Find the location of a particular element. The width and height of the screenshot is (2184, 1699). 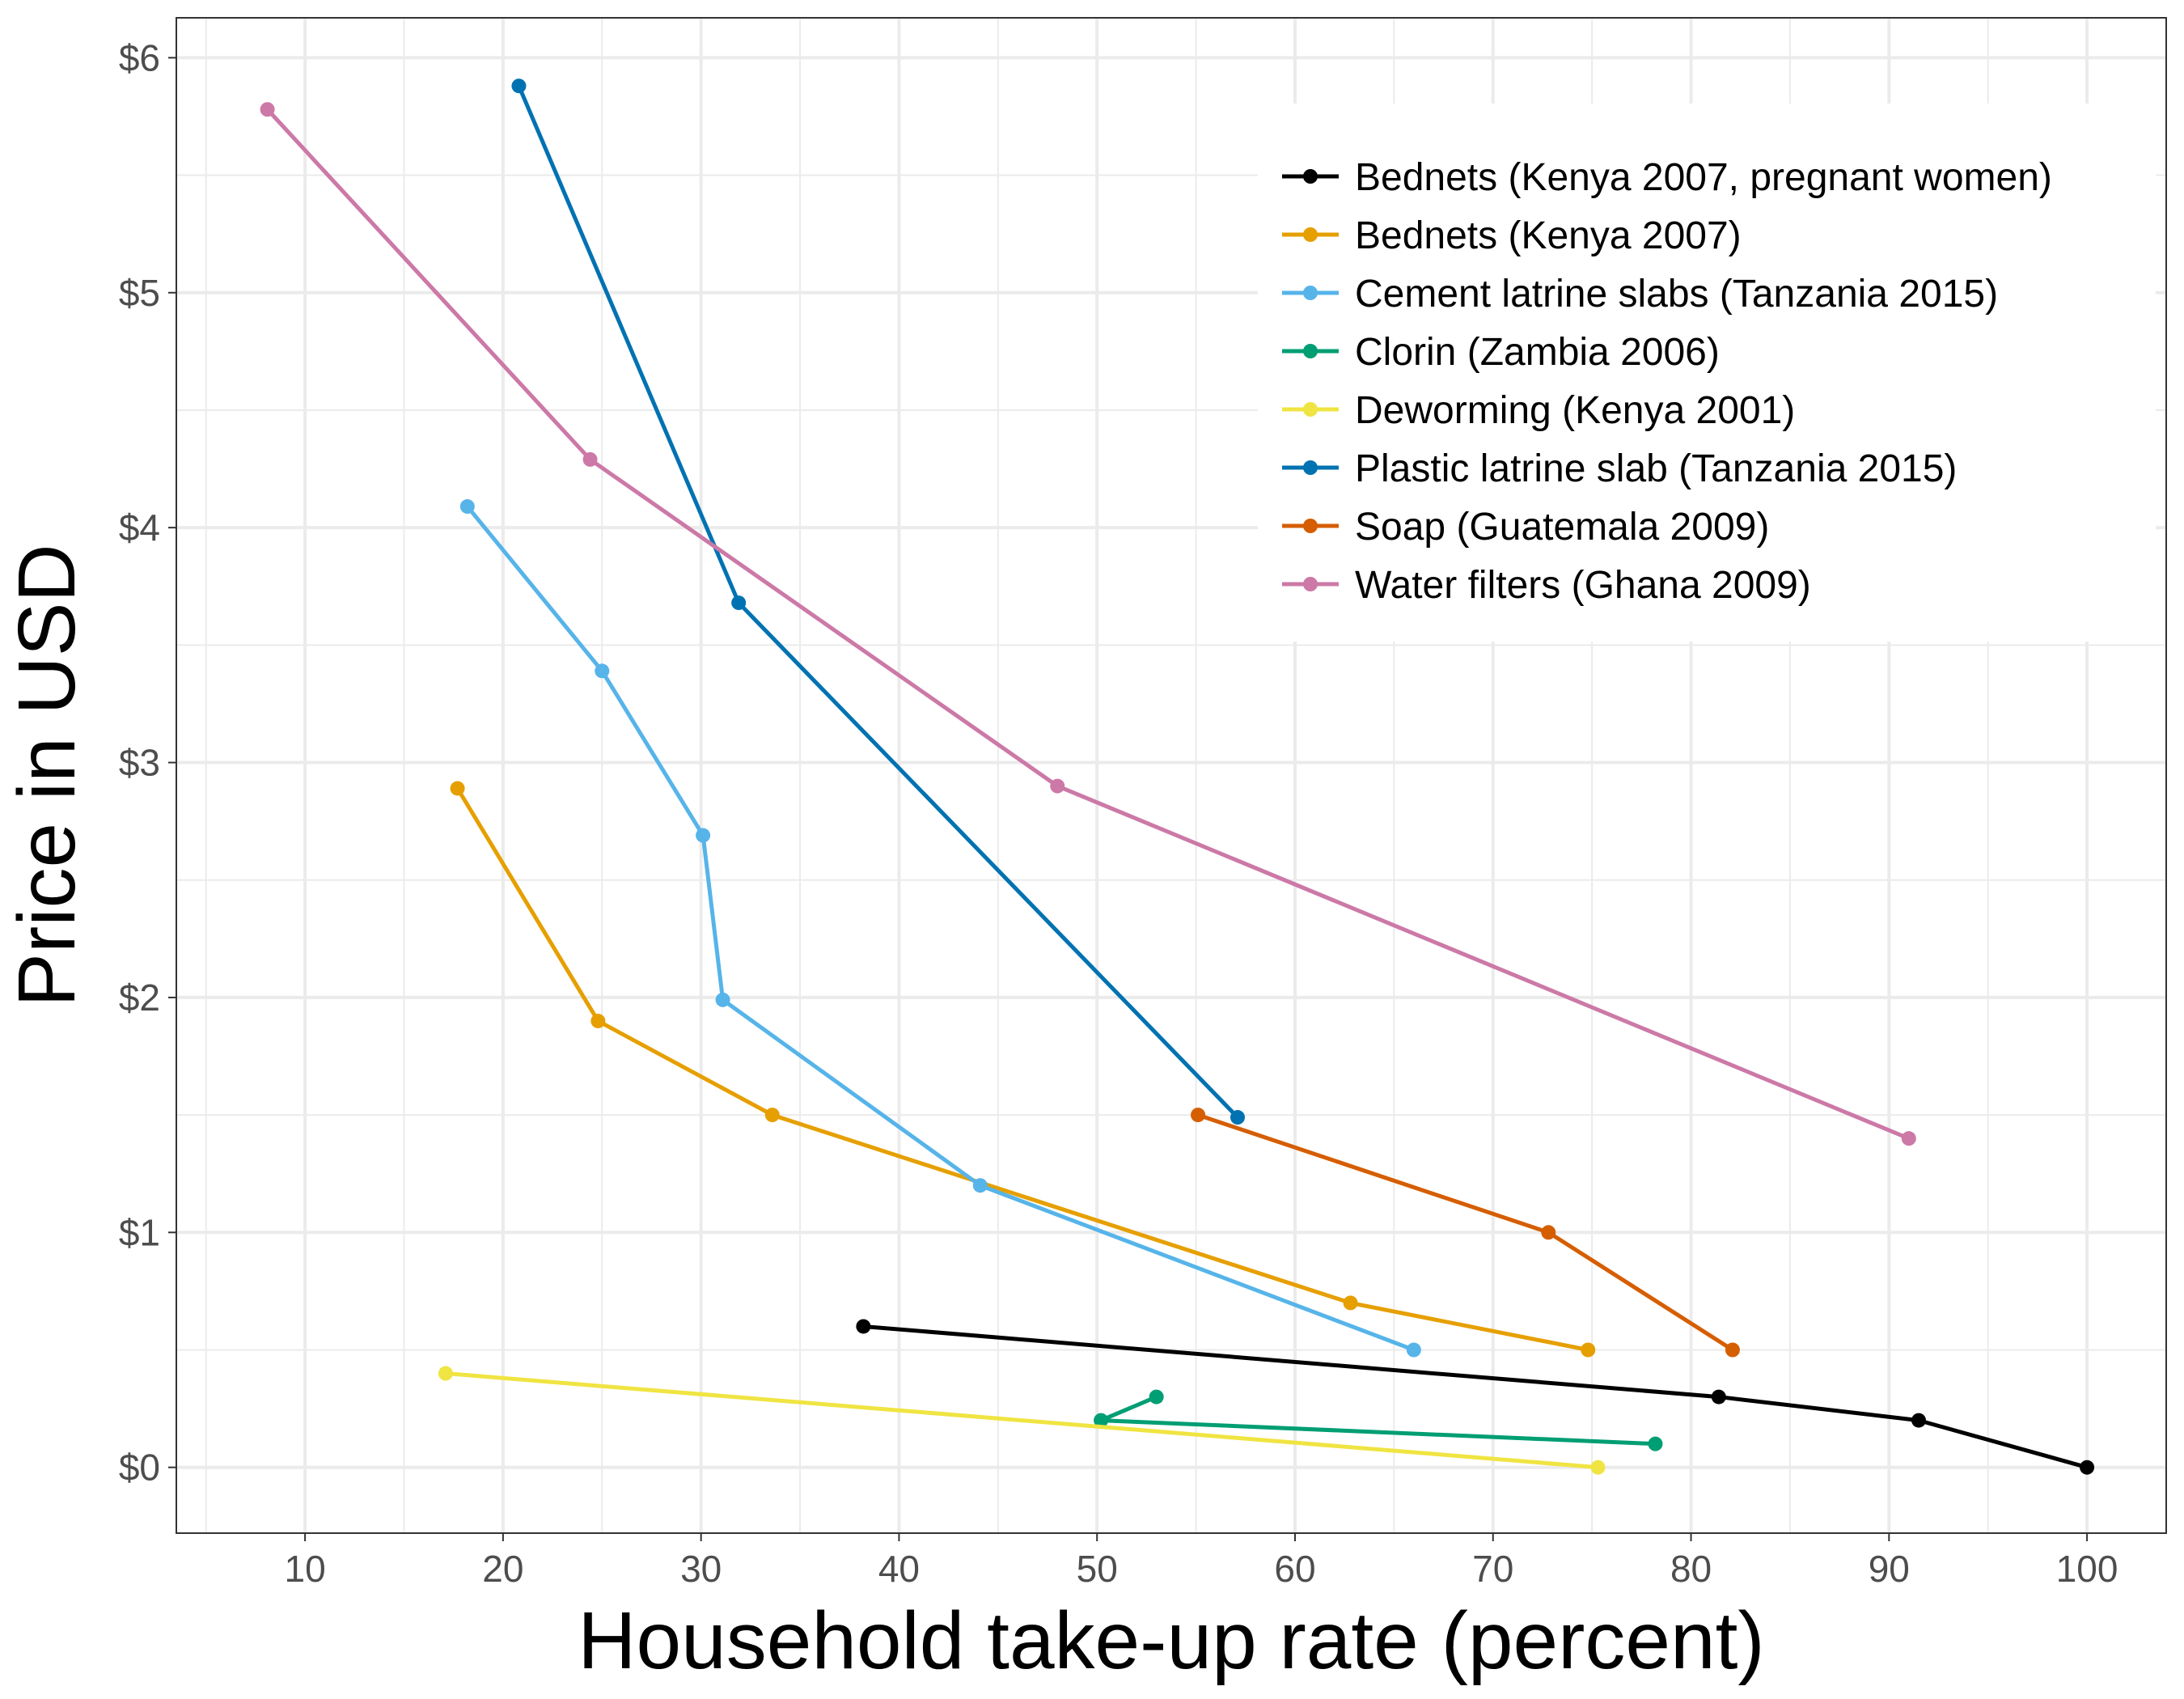

x-tick-label: 40 is located at coordinates (899, 1569).